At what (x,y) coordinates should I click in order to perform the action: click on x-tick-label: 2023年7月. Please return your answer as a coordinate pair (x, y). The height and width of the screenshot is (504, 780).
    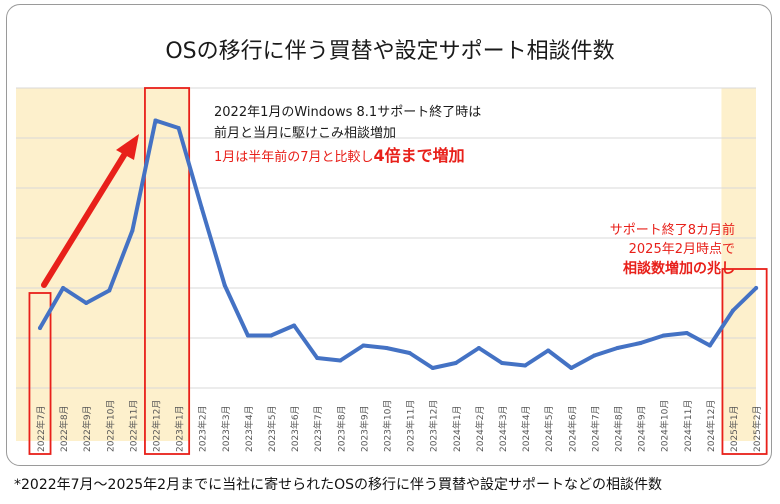
    Looking at the image, I should click on (318, 428).